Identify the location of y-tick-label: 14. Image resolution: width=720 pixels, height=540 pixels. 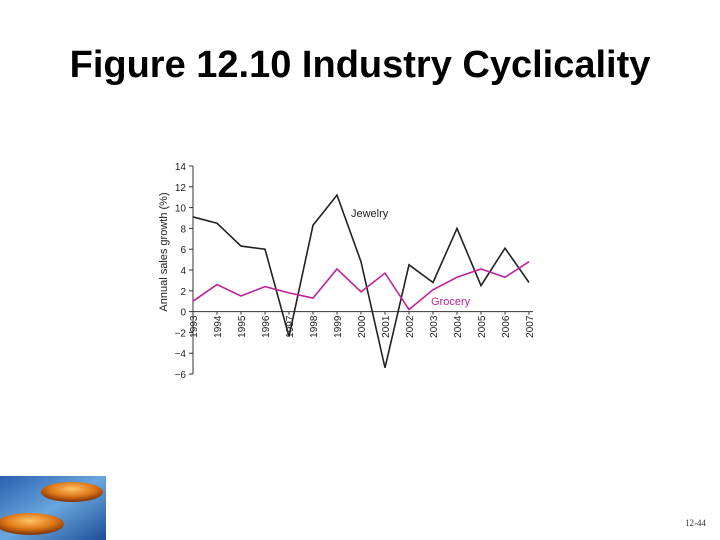
(181, 167).